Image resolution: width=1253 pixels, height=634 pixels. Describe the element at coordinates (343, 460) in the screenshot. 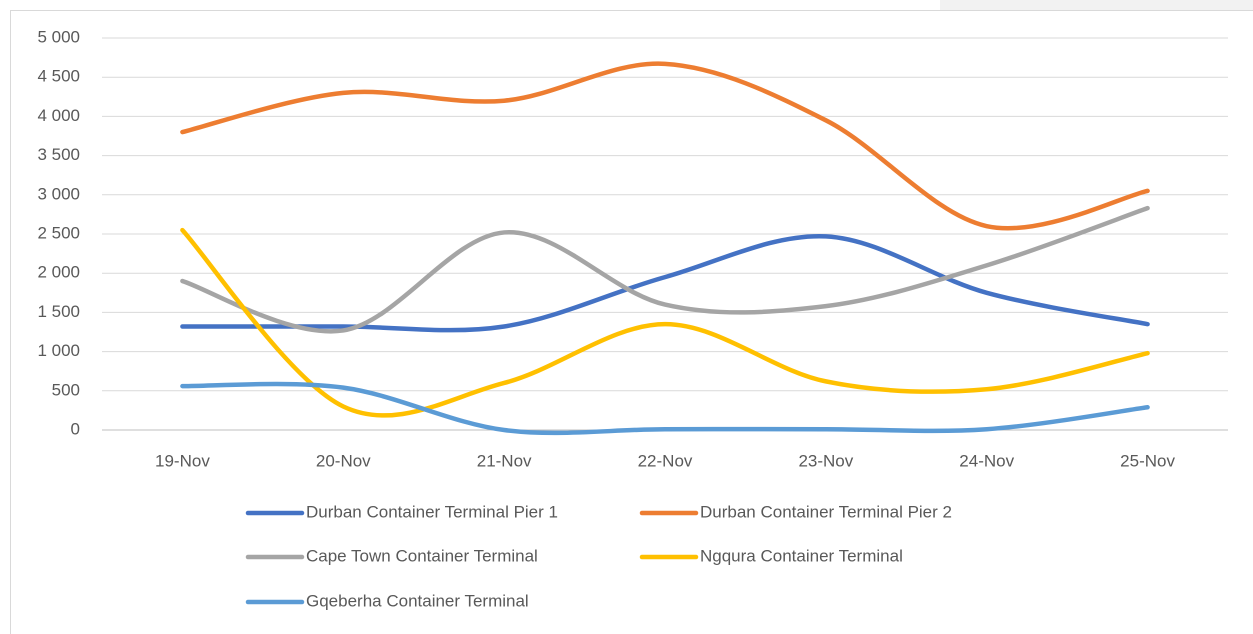

I see `x-tick-label: 20-Nov` at that location.